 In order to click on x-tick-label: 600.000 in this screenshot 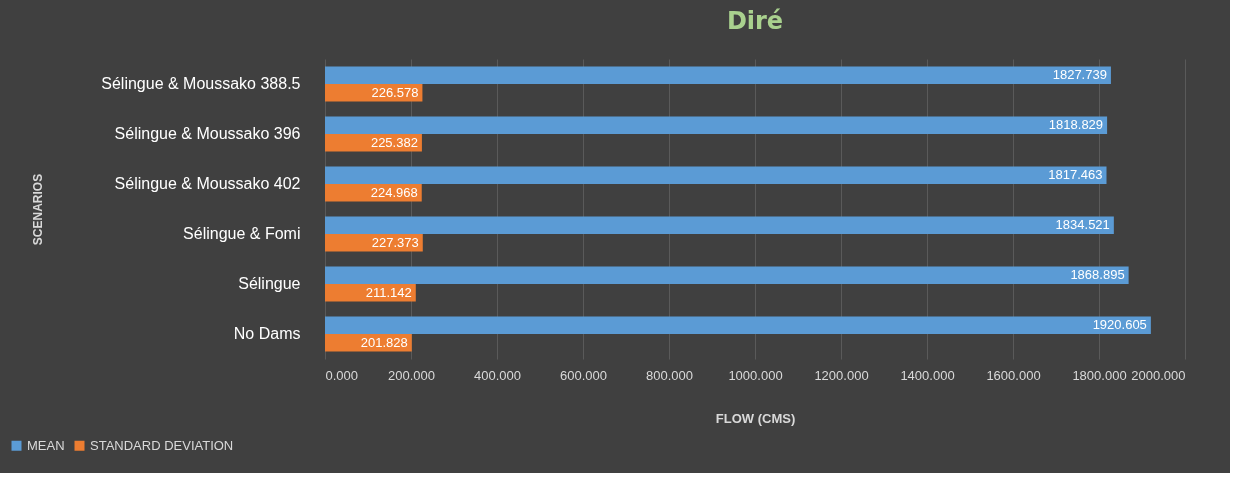, I will do `click(583, 375)`.